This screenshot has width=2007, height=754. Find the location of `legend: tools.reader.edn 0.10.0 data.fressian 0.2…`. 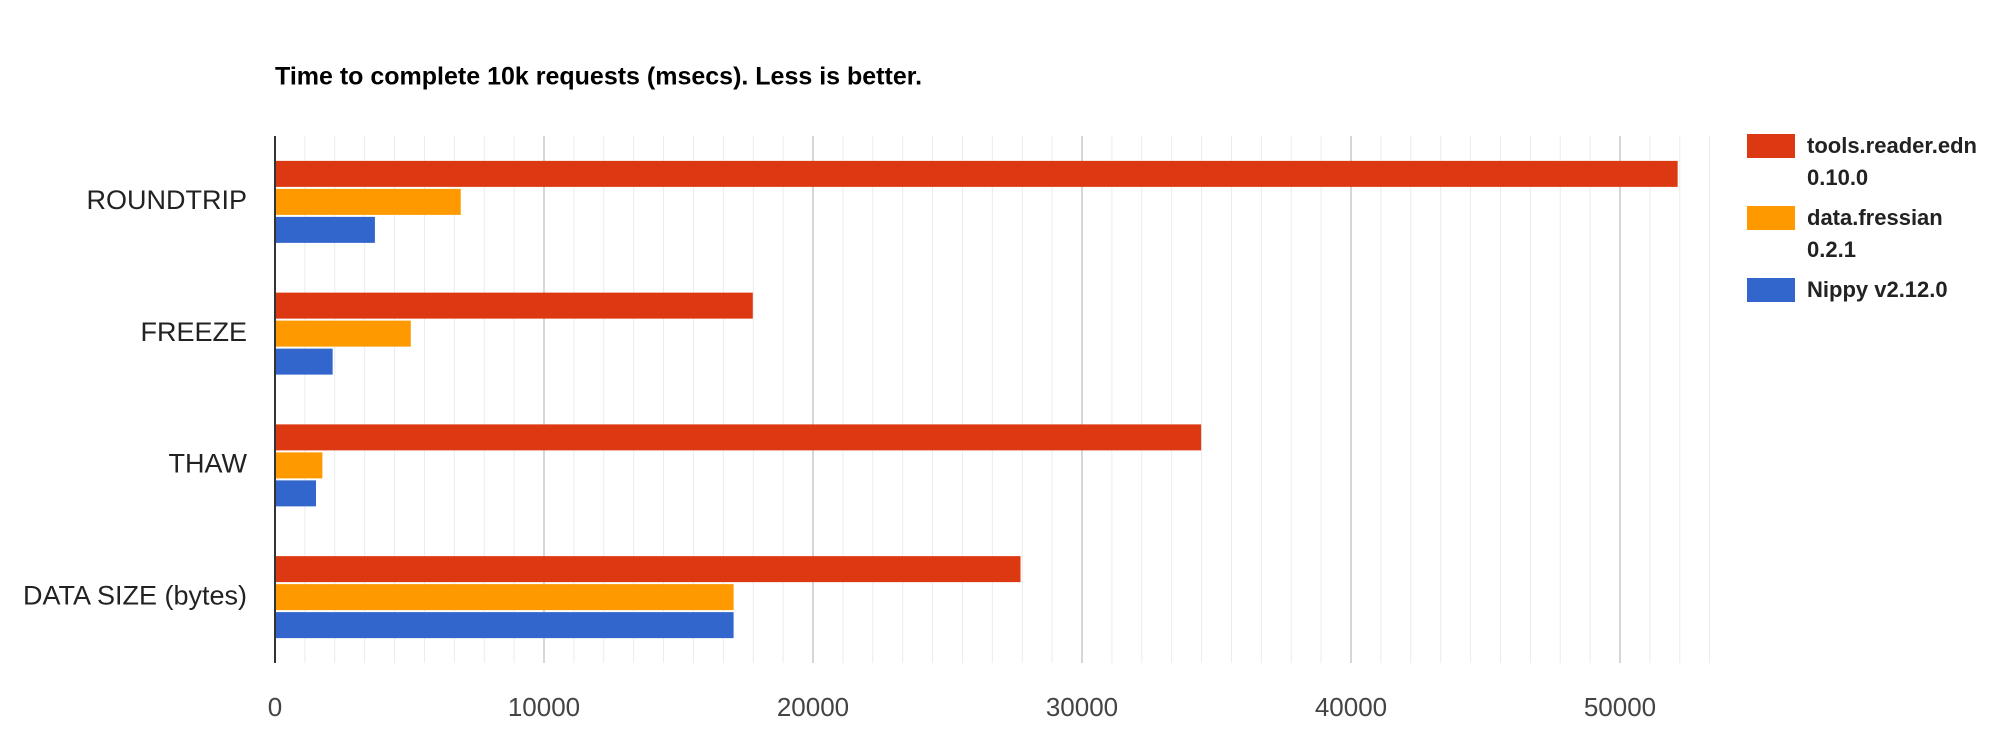

legend: tools.reader.edn 0.10.0 data.fressian 0.2… is located at coordinates (1872, 225).